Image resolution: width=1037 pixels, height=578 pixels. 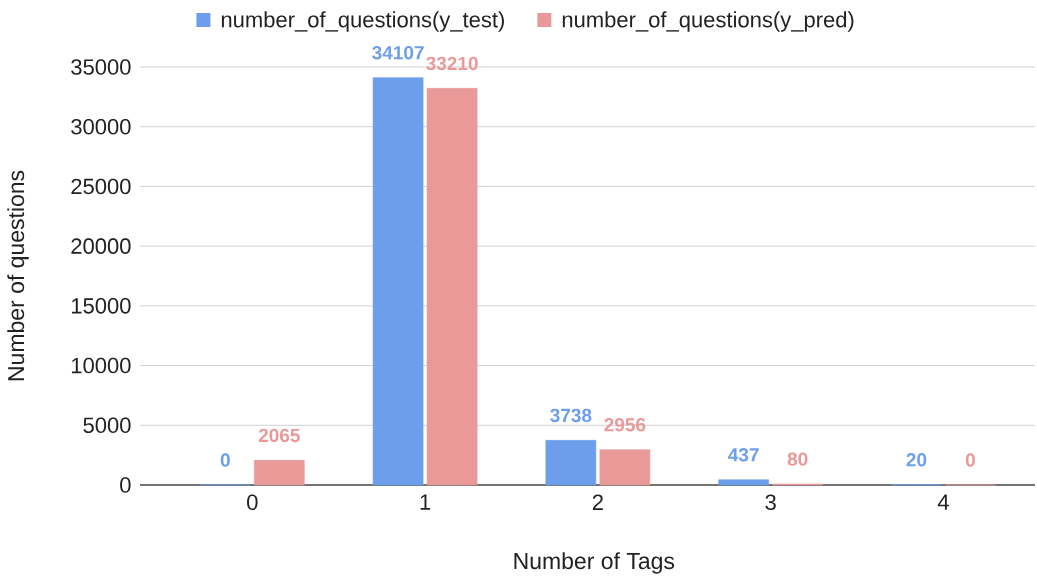 What do you see at coordinates (101, 306) in the screenshot?
I see `y-tick-label: 15000` at bounding box center [101, 306].